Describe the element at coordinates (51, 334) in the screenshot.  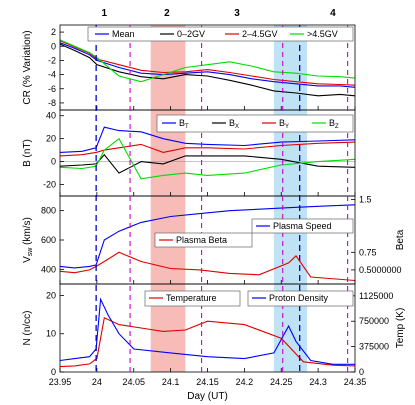
I see `n-ytick-label: 10` at that location.